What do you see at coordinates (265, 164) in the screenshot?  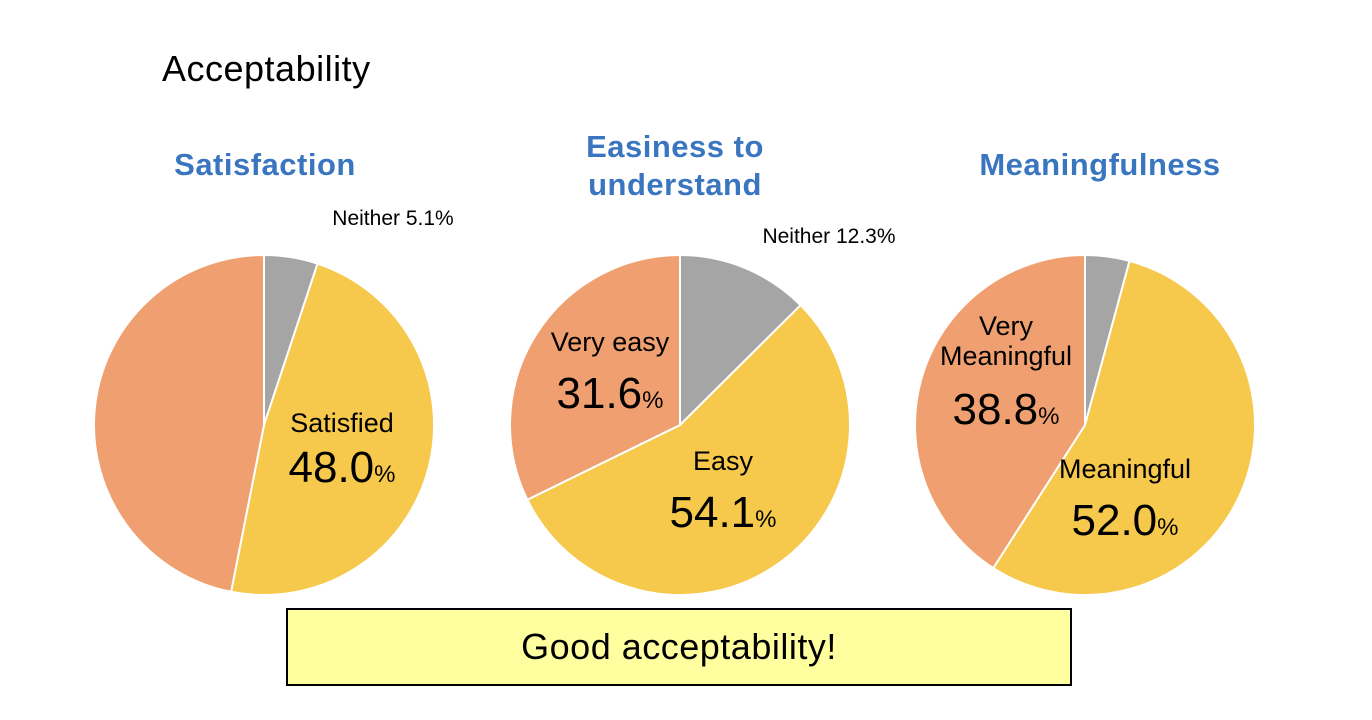 I see `chart-title-satisfaction: Satisfaction` at bounding box center [265, 164].